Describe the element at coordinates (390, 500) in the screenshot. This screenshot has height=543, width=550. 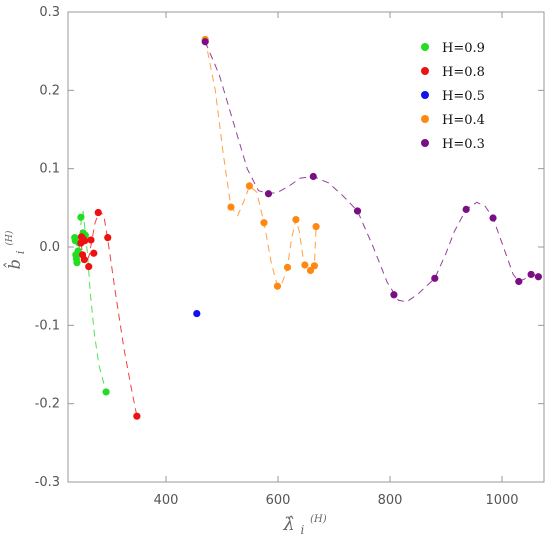
I see `x-tick-label: 800` at that location.